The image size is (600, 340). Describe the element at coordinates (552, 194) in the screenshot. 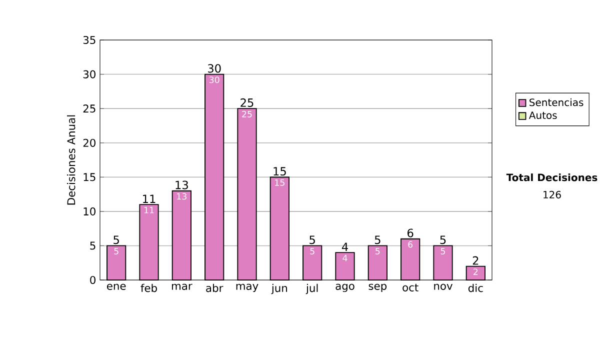

I see `text: 126` at that location.